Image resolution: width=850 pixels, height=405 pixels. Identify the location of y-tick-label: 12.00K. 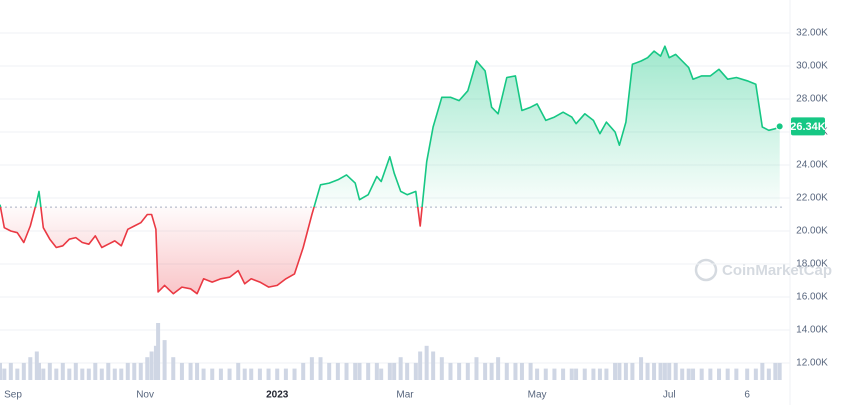
(812, 363).